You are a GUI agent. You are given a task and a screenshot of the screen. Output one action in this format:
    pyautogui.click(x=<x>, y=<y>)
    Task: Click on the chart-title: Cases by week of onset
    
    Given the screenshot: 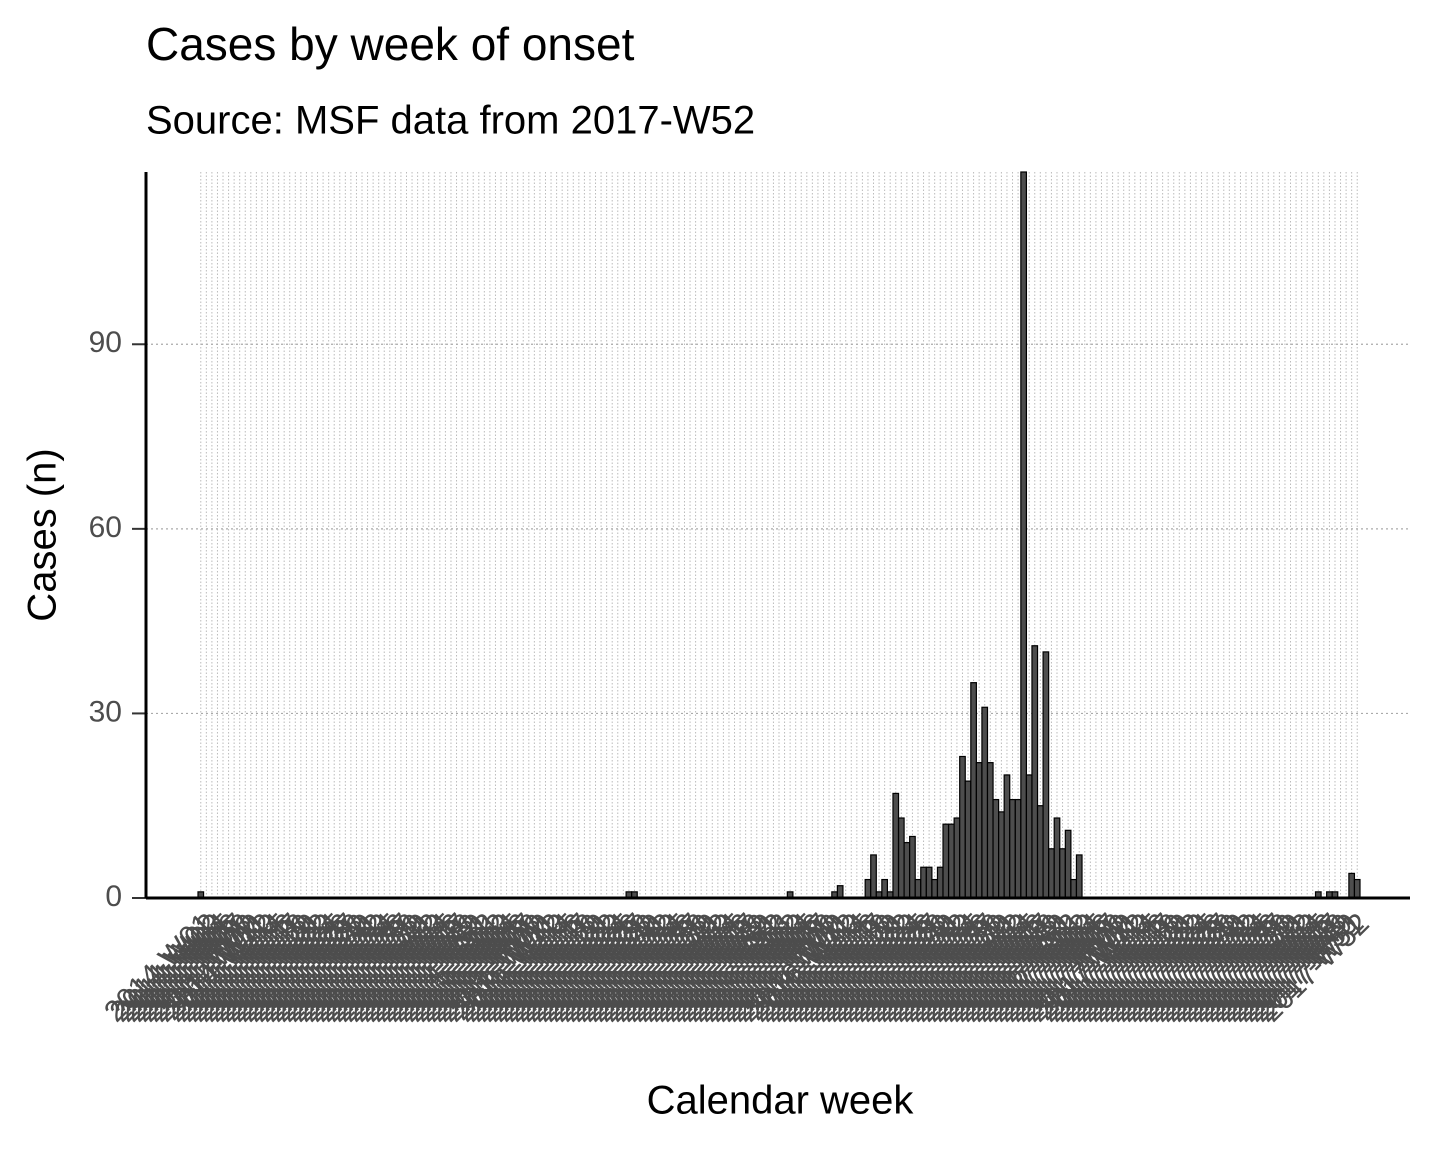 What is the action you would take?
    pyautogui.click(x=390, y=44)
    